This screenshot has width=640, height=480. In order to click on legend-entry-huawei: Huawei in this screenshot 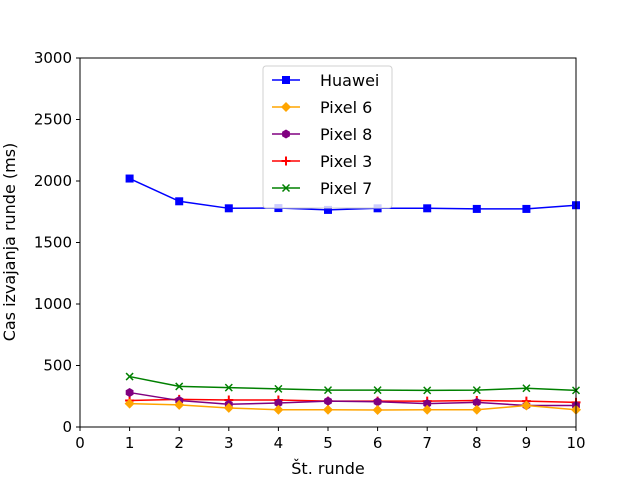, I will do `click(325, 80)`.